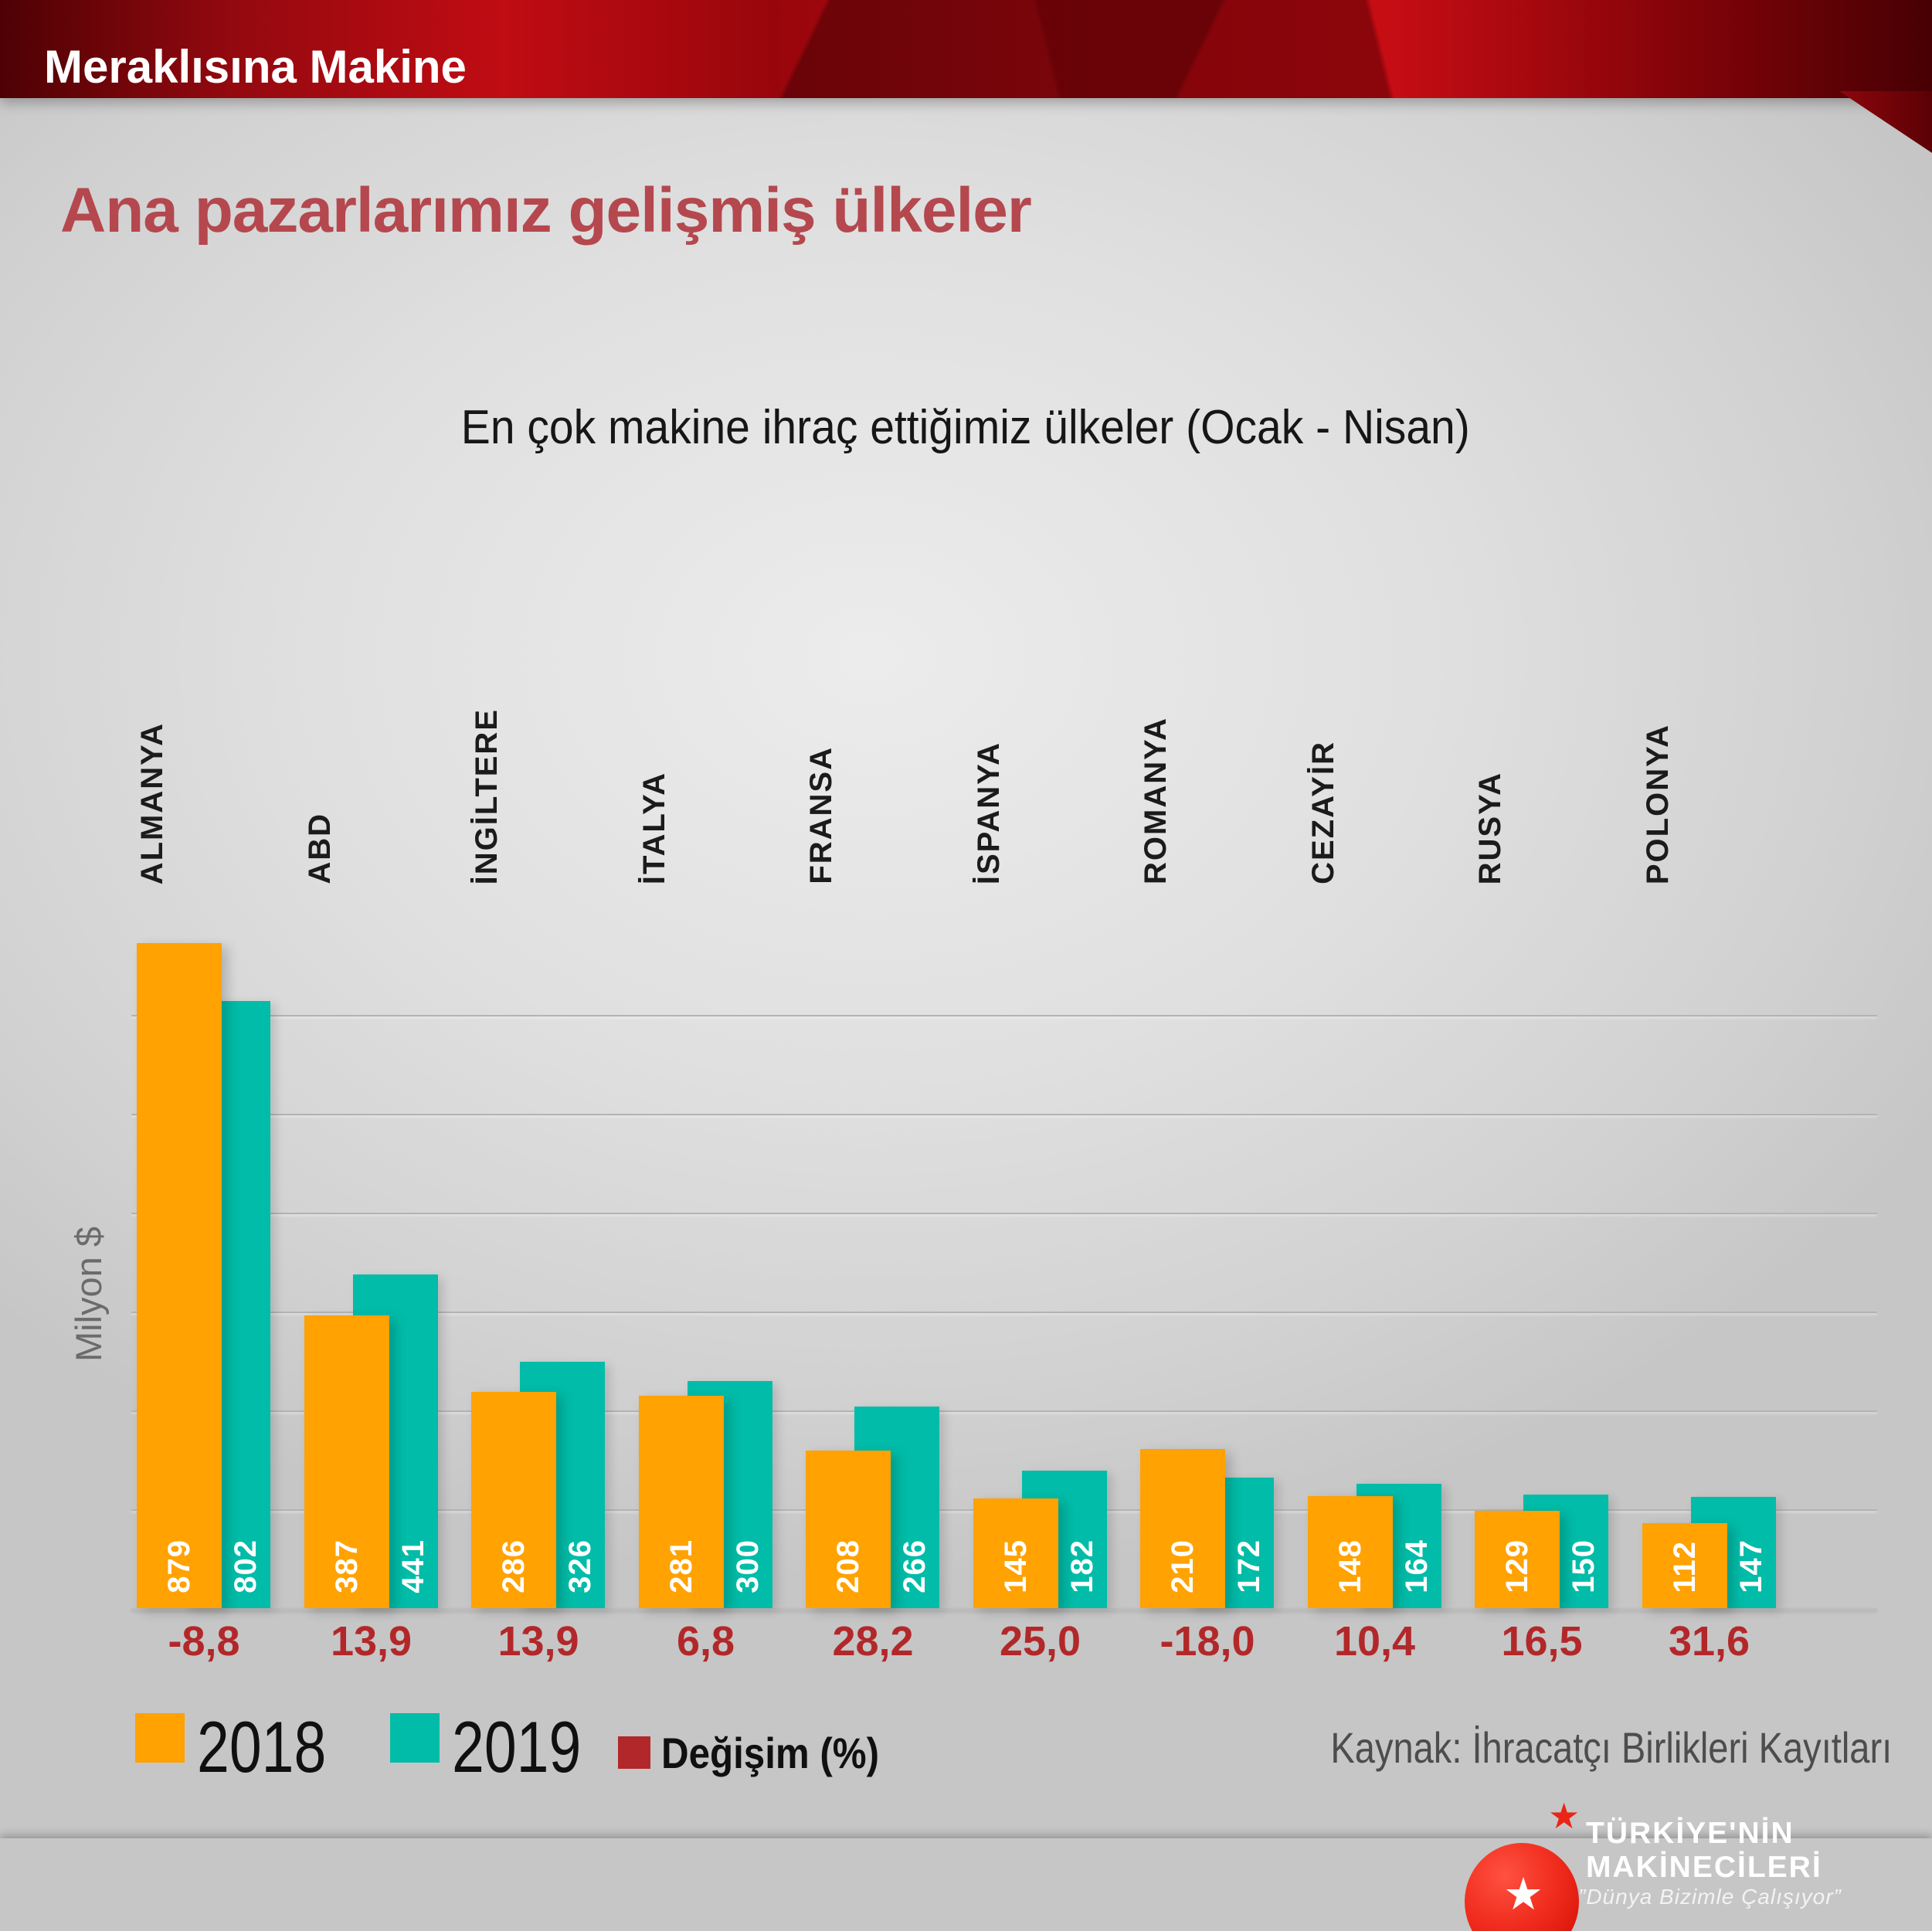  I want to click on logo-motto: ”Dünya Bizimle Çalışıyor”, so click(1710, 1897).